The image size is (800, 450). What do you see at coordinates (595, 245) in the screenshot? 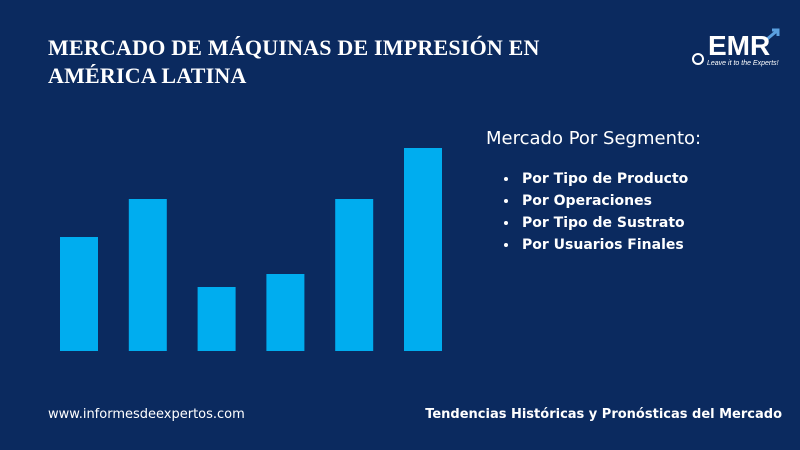
I see `segment-item: Por Usuarios Finales` at bounding box center [595, 245].